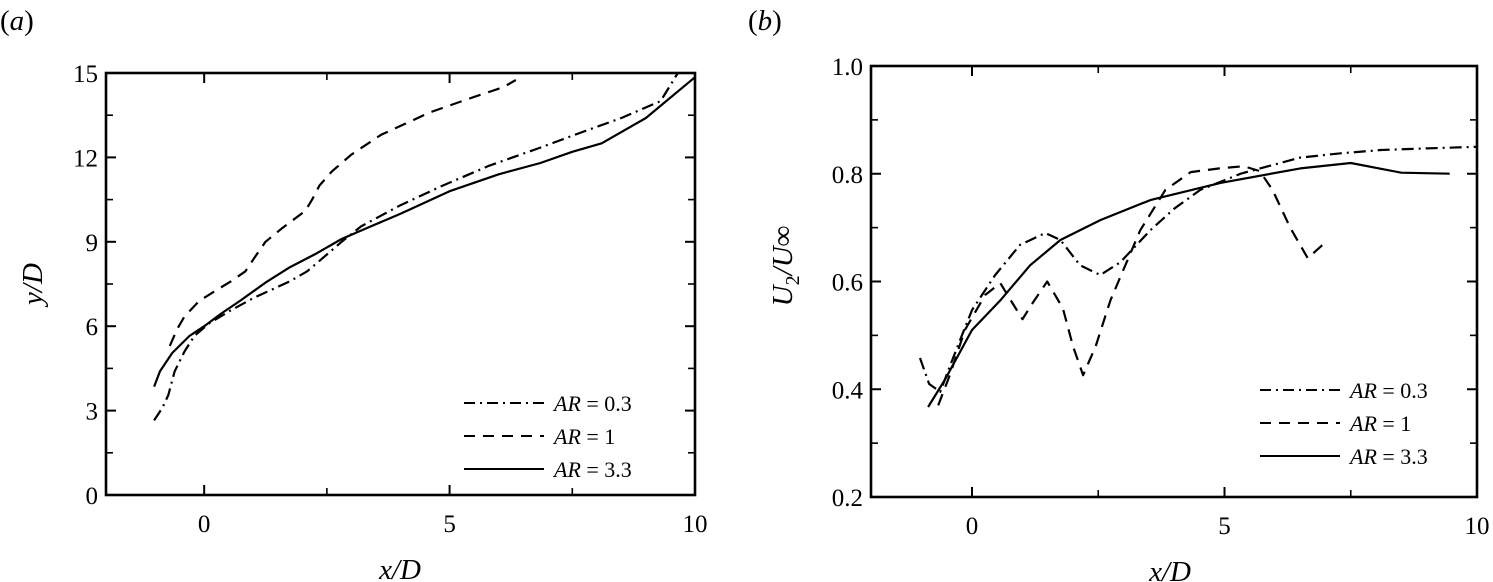  What do you see at coordinates (847, 67) in the screenshot?
I see `y-tick-label: 1.0` at bounding box center [847, 67].